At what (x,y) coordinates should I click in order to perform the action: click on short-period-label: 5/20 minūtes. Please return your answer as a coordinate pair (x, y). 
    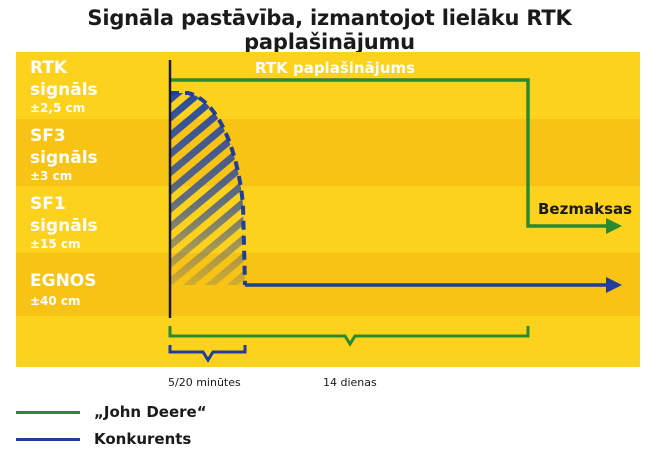
    Looking at the image, I should click on (204, 382).